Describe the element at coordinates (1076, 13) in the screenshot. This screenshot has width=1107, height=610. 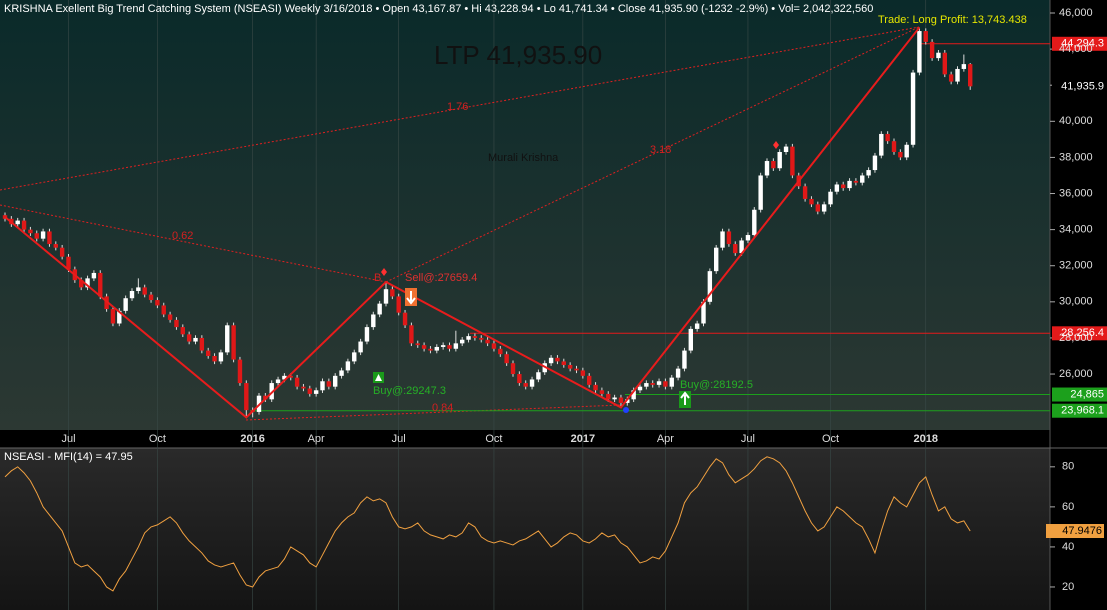
I see `y-tick-label: 46,000` at that location.